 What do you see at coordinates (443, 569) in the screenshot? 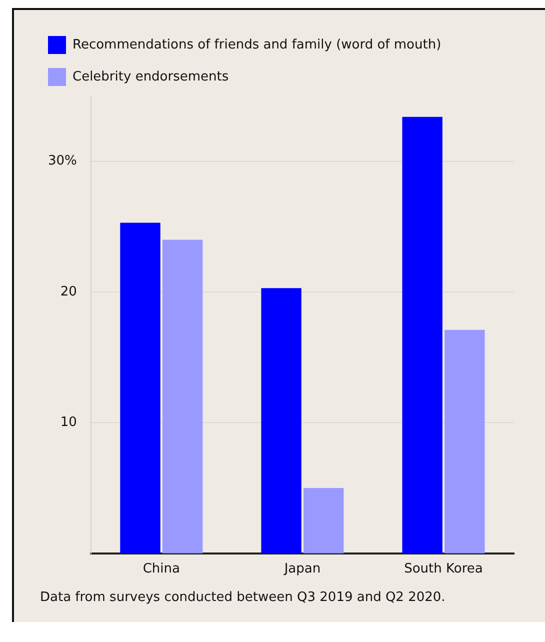
I see `x-tick-label: South Korea` at bounding box center [443, 569].